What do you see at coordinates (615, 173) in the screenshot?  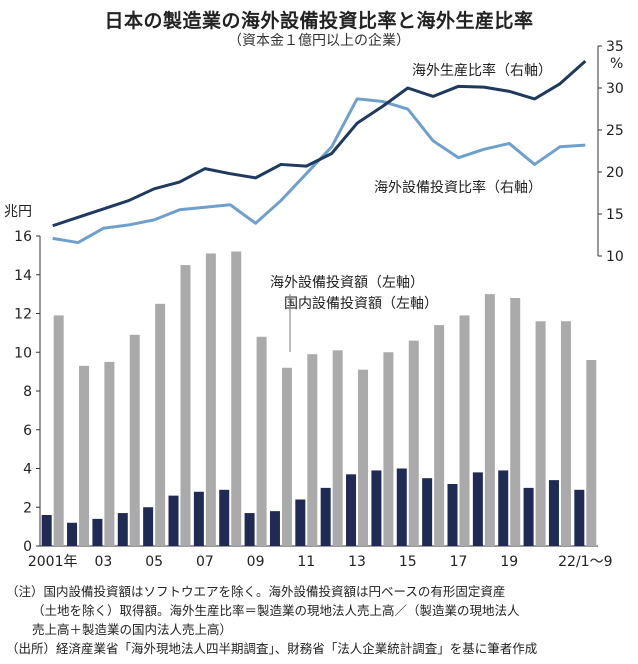 I see `right-axis-tick-label: 20` at bounding box center [615, 173].